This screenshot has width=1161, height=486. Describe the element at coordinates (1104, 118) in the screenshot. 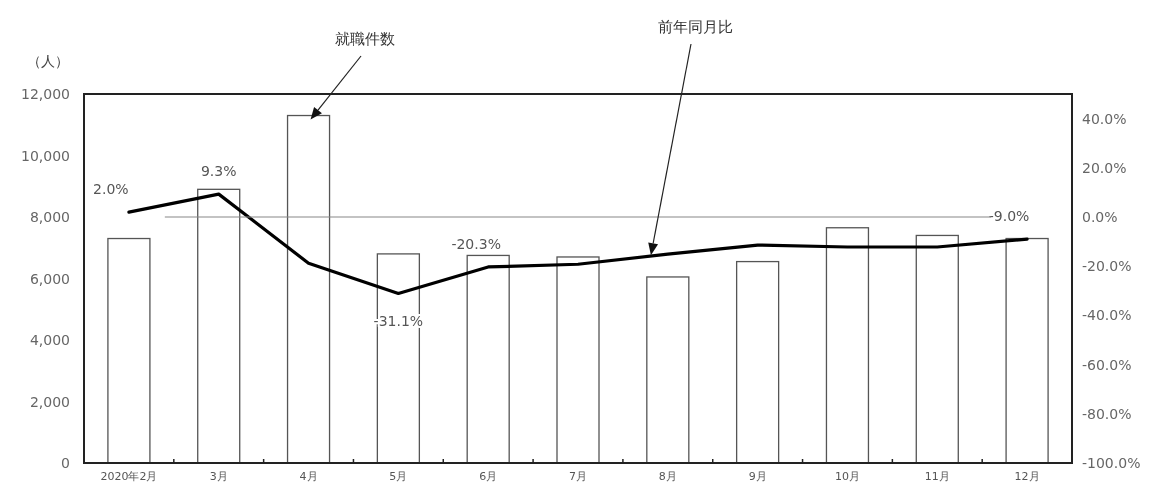

I see `y2-tick-label: 40.0%` at that location.